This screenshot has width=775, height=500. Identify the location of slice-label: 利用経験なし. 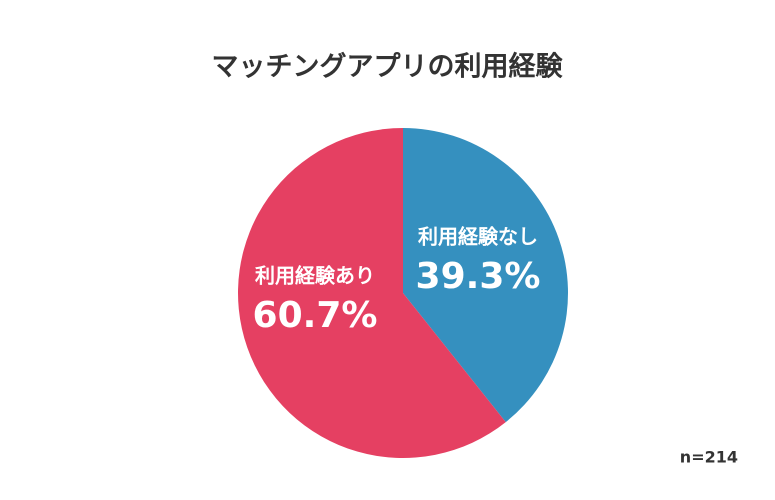
(478, 237).